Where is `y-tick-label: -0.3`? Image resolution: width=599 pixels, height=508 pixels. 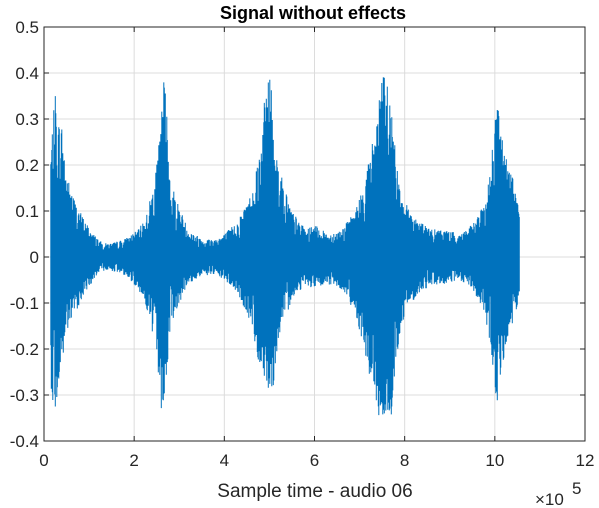 y-tick-label: -0.3 is located at coordinates (24, 395).